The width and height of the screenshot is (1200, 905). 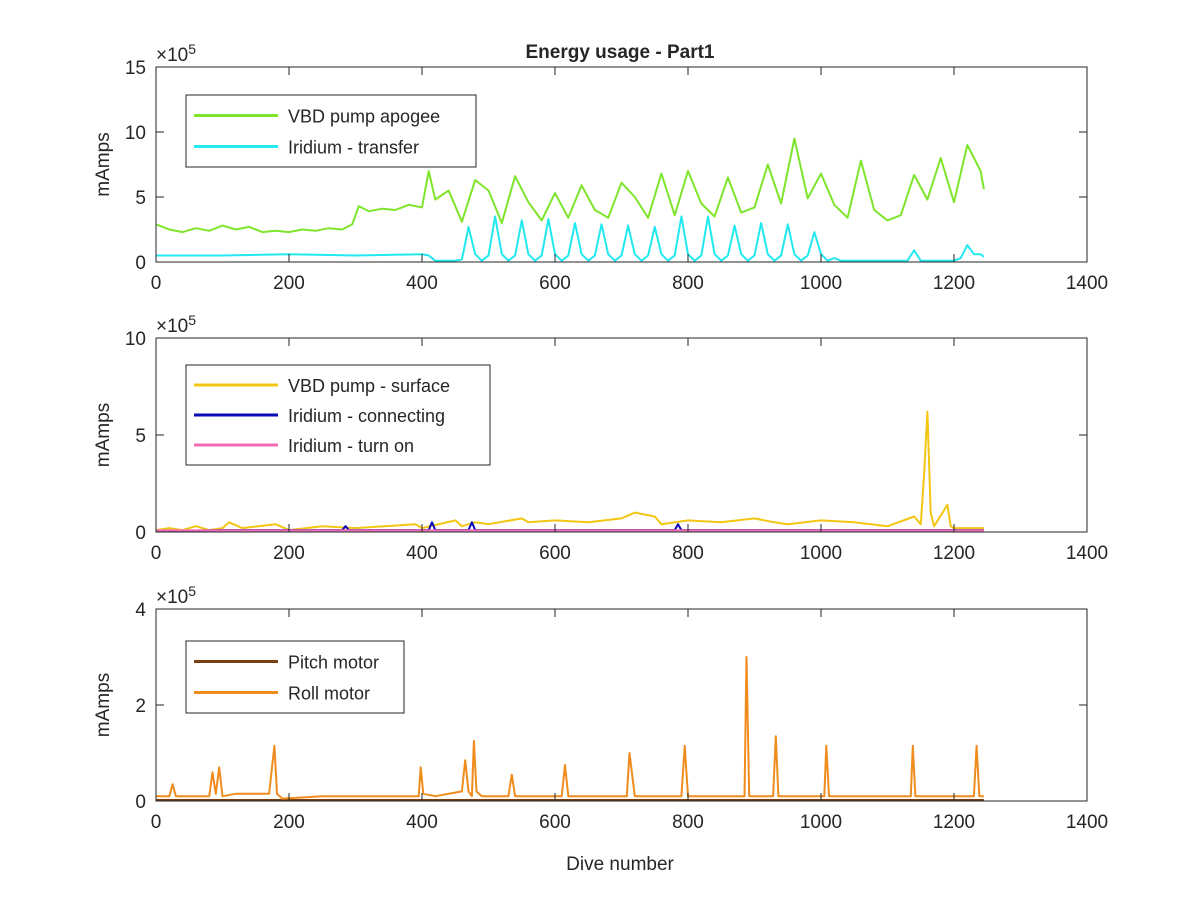 I want to click on y-tick-label: 2, so click(x=140, y=706).